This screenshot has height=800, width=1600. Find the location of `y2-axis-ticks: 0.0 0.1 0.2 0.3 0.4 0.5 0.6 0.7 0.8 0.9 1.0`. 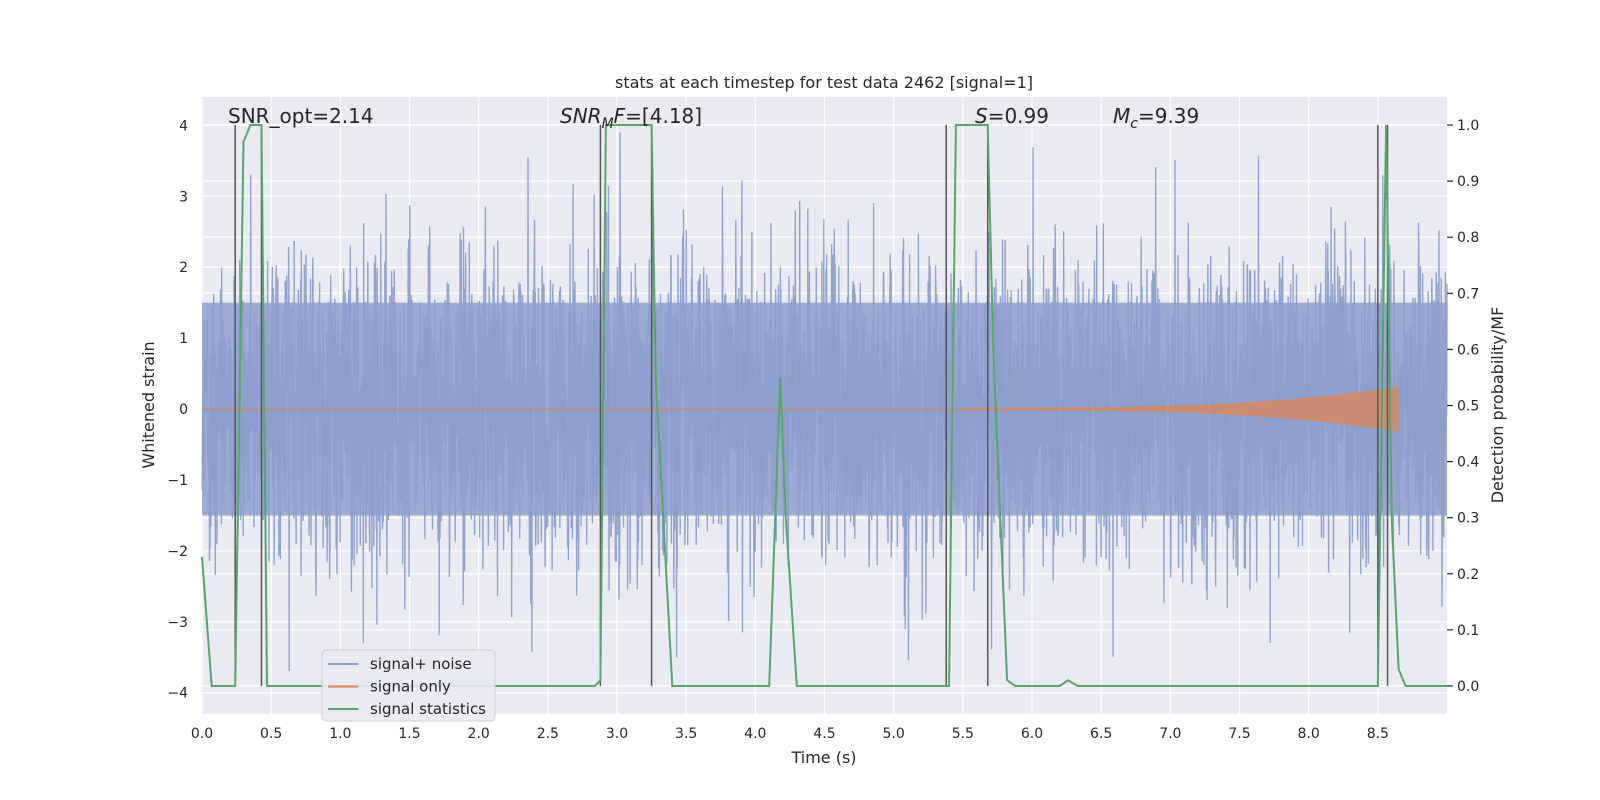

y2-axis-ticks: 0.0 0.1 0.2 0.3 0.4 0.5 0.6 0.7 0.8 0.9 1.0 is located at coordinates (1463, 406).